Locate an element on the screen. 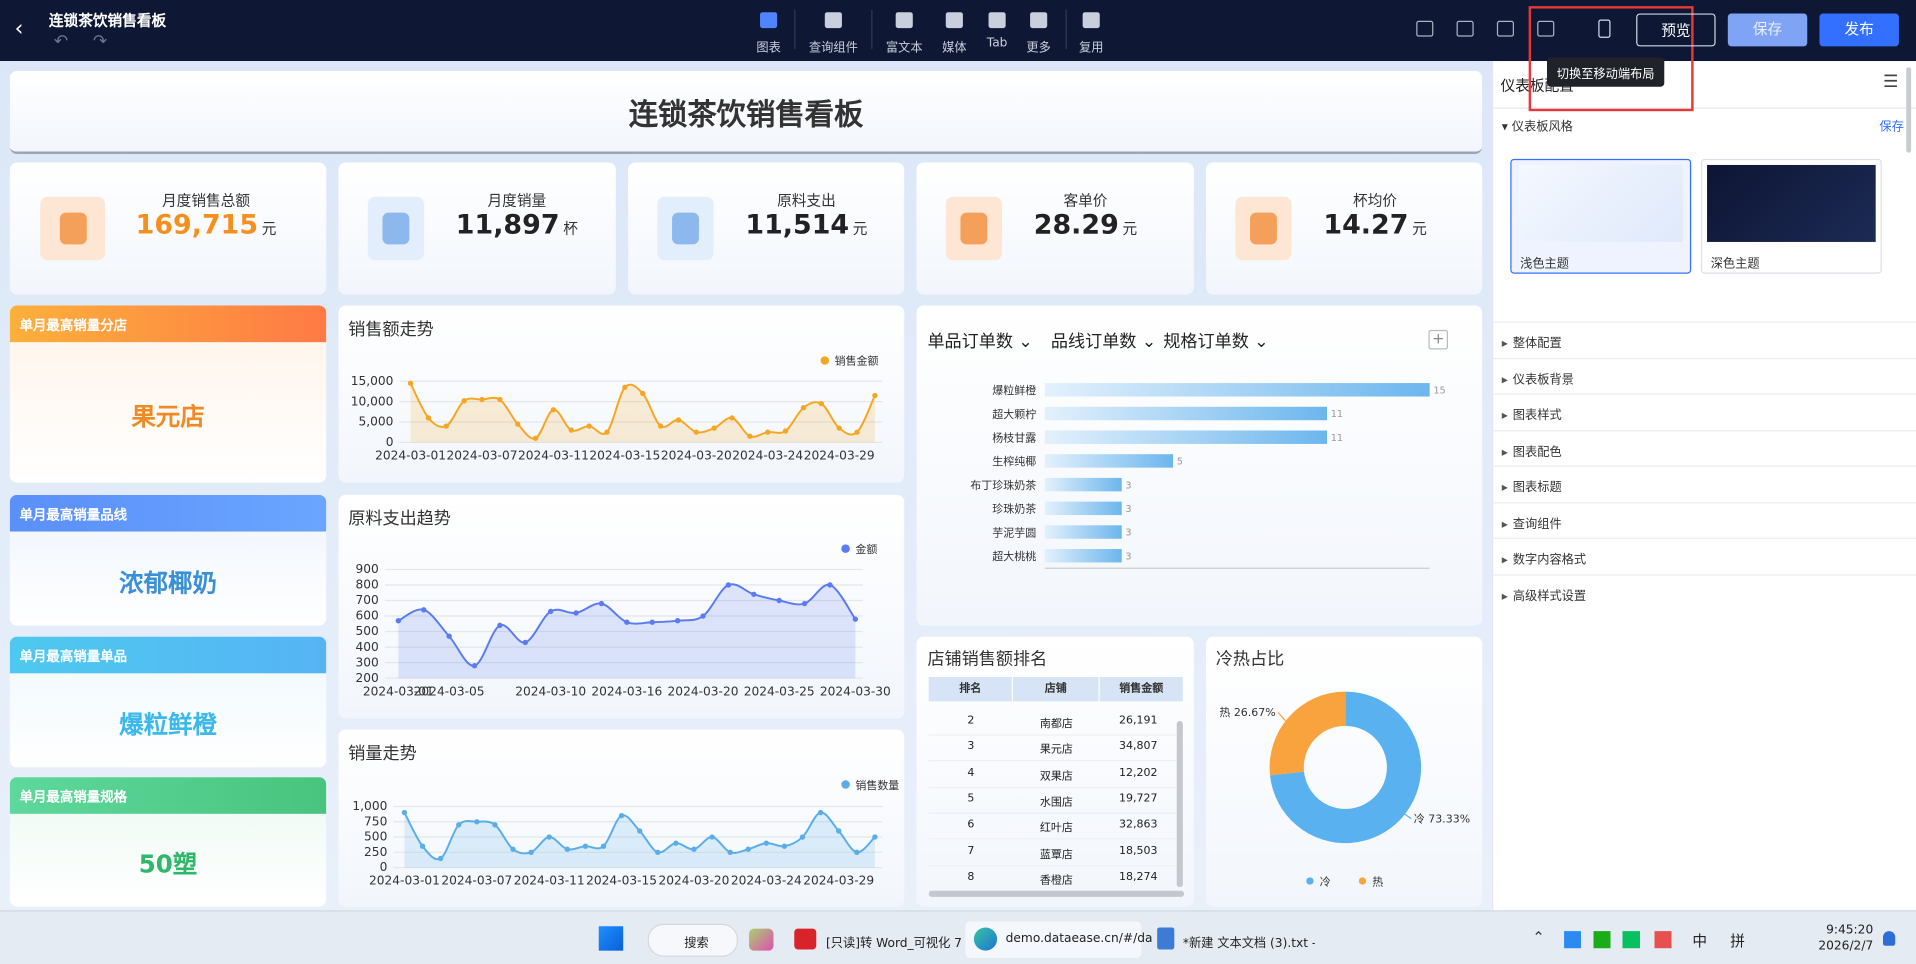  tool-label: 图表 is located at coordinates (768, 48).